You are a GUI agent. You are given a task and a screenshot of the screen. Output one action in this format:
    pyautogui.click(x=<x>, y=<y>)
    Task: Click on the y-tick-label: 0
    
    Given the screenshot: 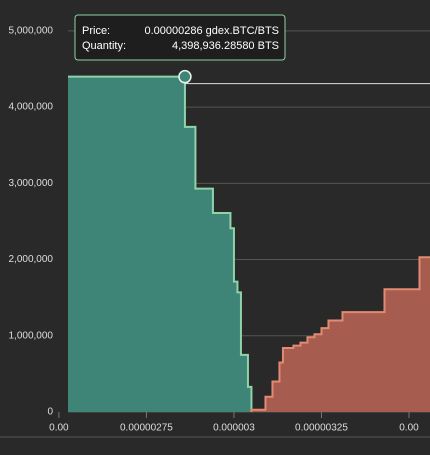 What is the action you would take?
    pyautogui.click(x=50, y=412)
    